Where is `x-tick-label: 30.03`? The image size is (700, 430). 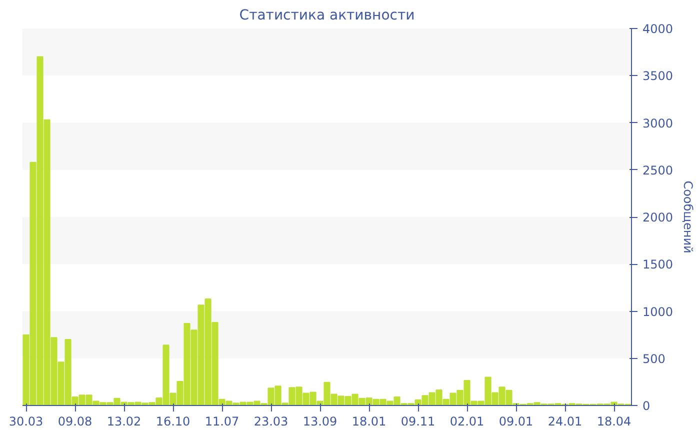
x-tick-label: 30.03 is located at coordinates (26, 421).